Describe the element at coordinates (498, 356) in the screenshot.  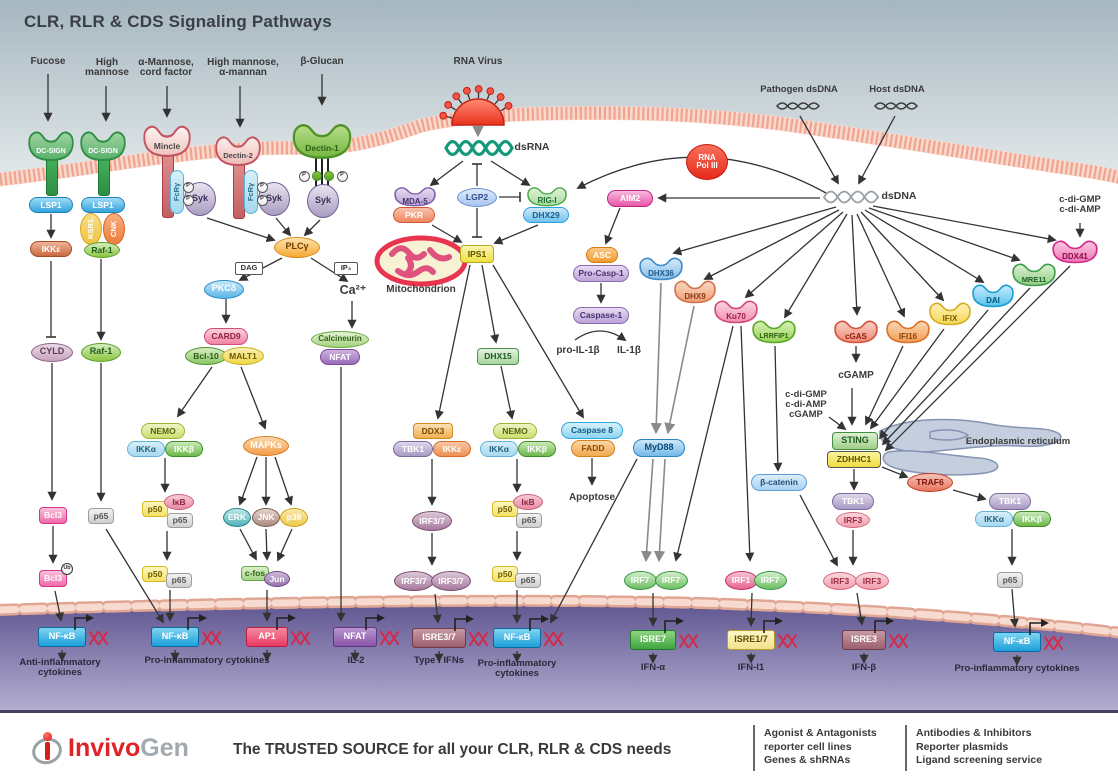
I see `protein-dhx15: DHX15` at that location.